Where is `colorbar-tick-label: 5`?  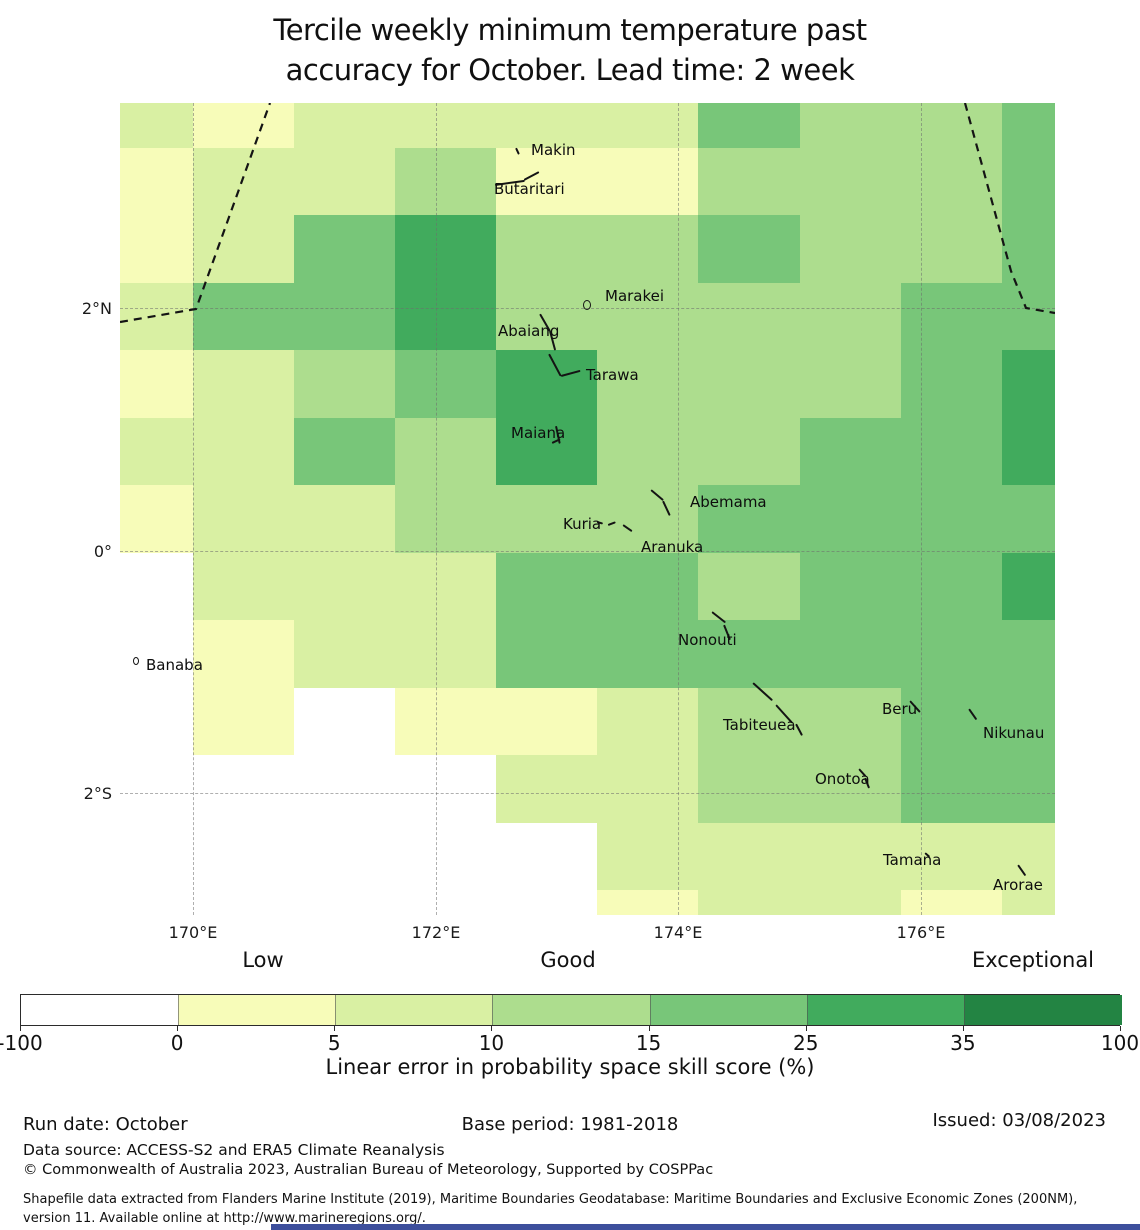
colorbar-tick-label: 5 is located at coordinates (334, 1043).